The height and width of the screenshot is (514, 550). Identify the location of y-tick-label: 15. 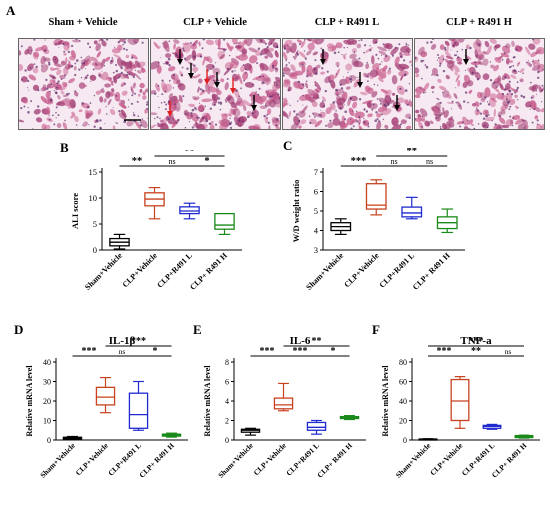
(93, 172).